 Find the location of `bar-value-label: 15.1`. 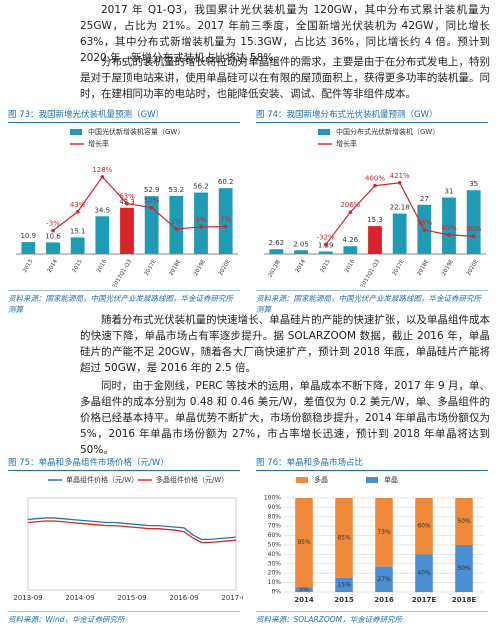

bar-value-label: 15.1 is located at coordinates (78, 231).